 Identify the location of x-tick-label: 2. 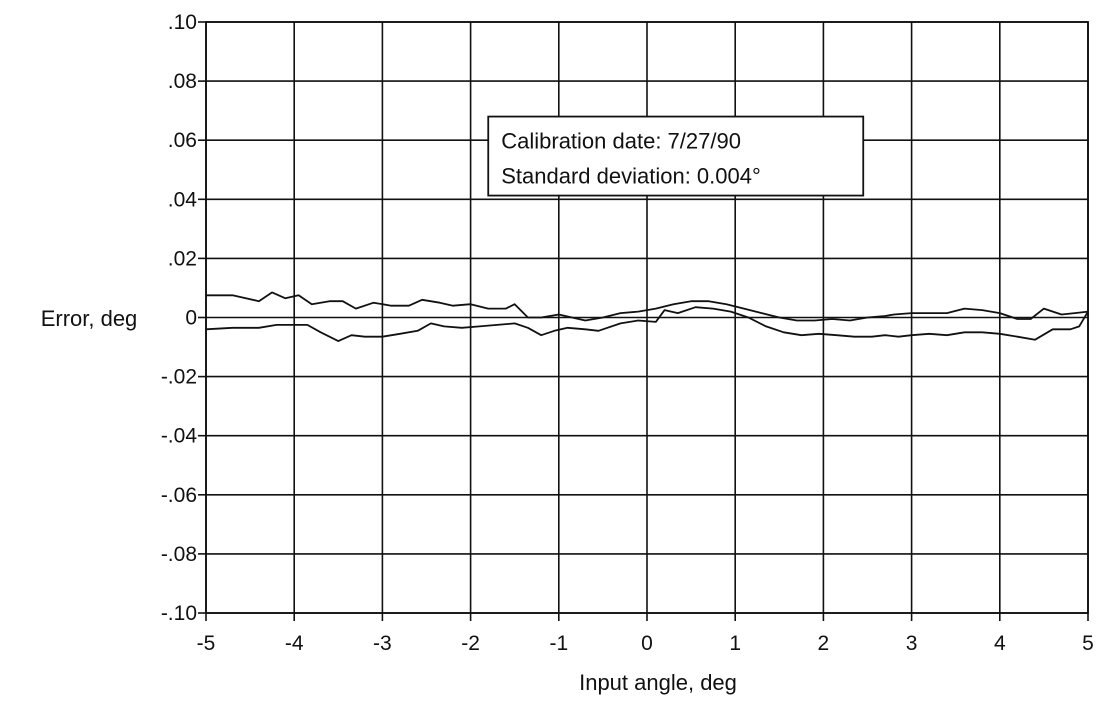
(824, 643).